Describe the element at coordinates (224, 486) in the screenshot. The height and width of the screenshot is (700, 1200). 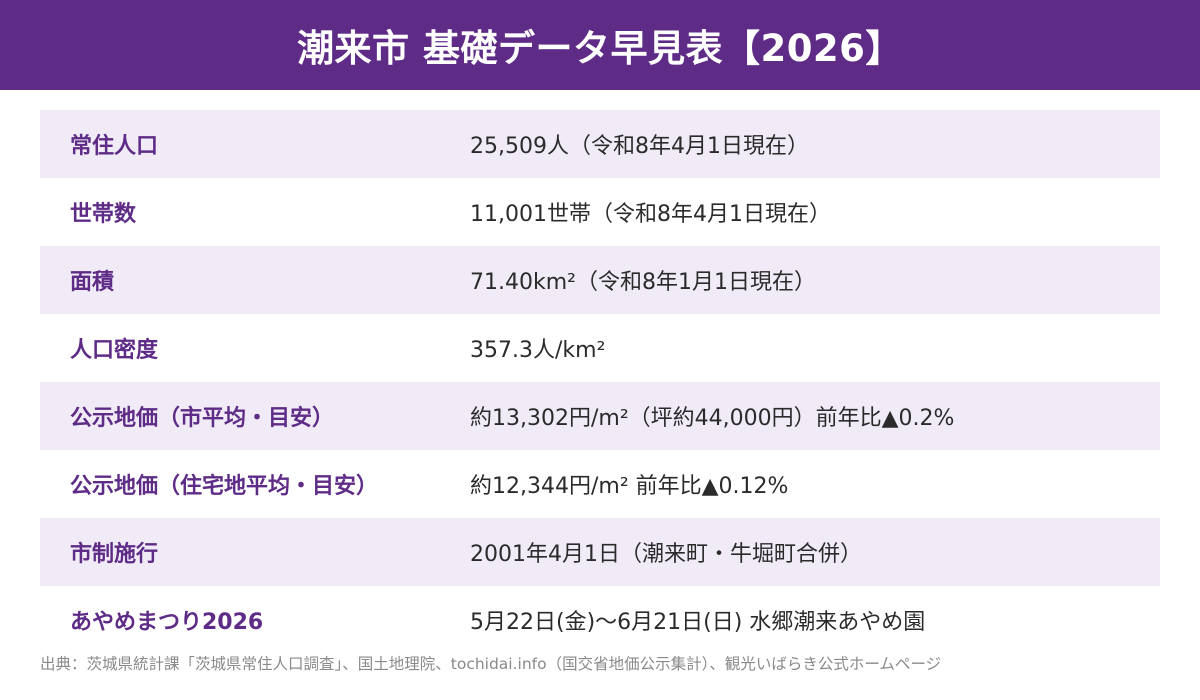
I see `row-label: 公示地価（住宅地平均・目安）` at that location.